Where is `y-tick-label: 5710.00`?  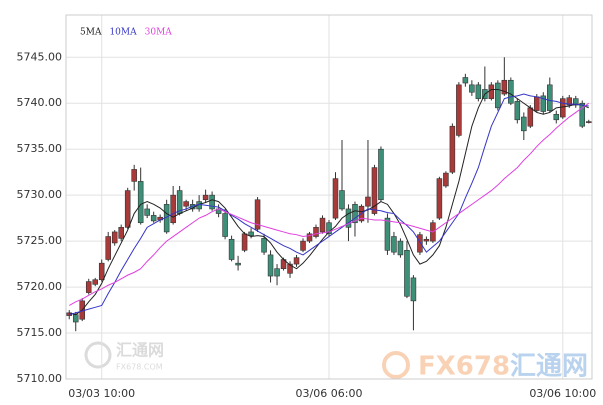
y-tick-label: 5710.00 is located at coordinates (40, 378).